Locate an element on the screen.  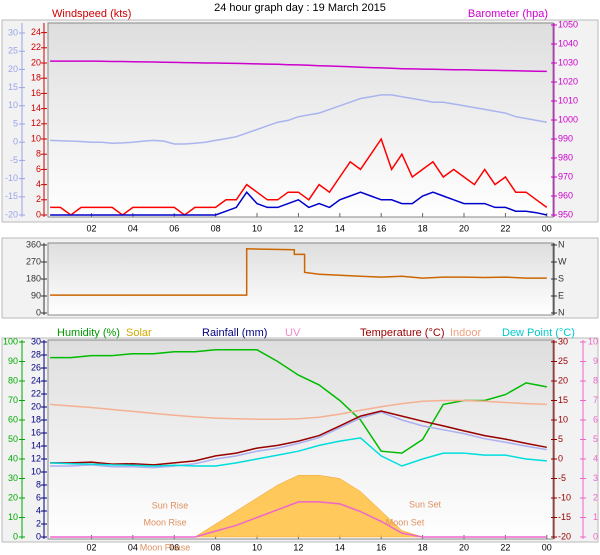
annotation: Sun Set is located at coordinates (425, 504).